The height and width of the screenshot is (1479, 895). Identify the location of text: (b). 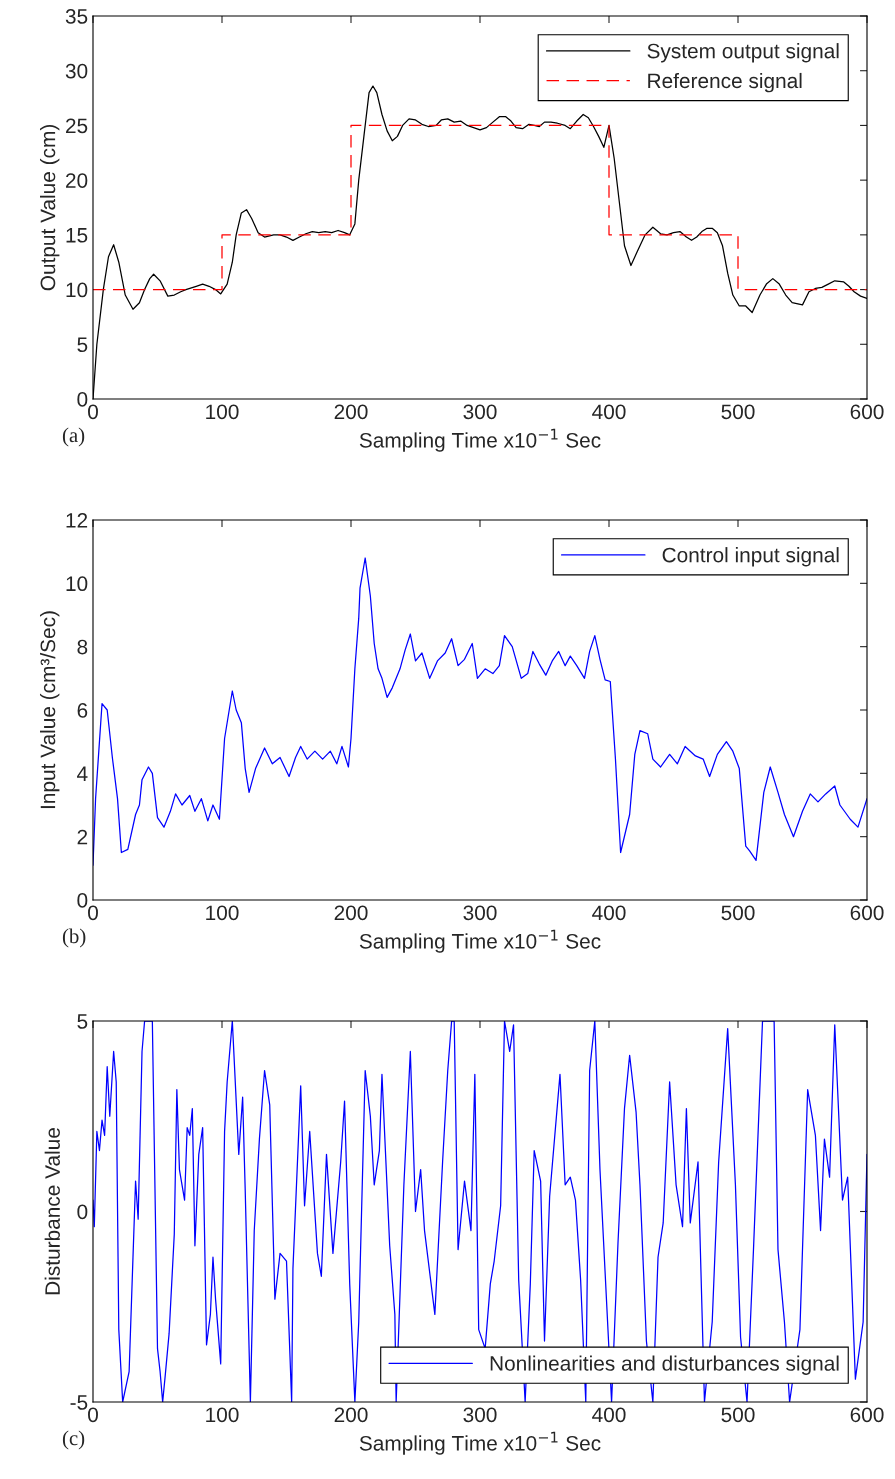
(74, 938).